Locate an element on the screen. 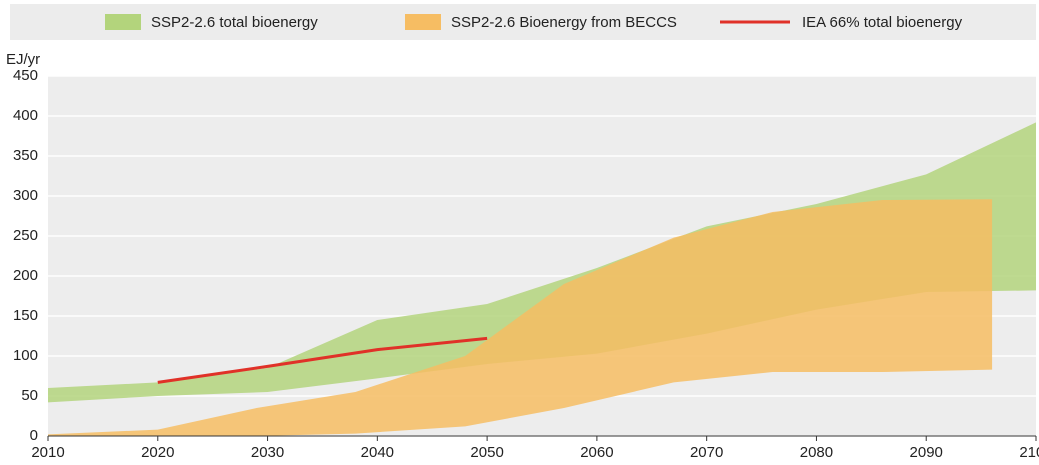  legend-background is located at coordinates (523, 22).